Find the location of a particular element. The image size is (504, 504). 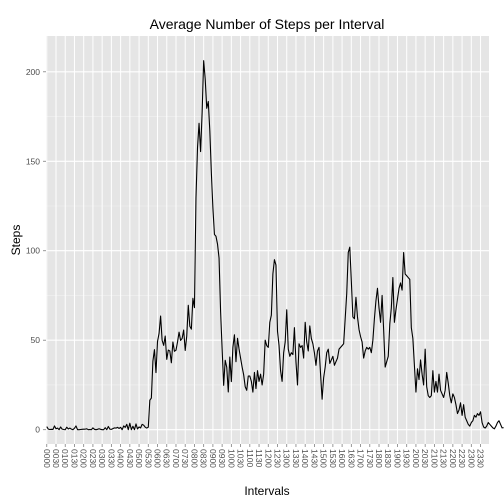

x-tick-label: 2200 is located at coordinates (453, 458).